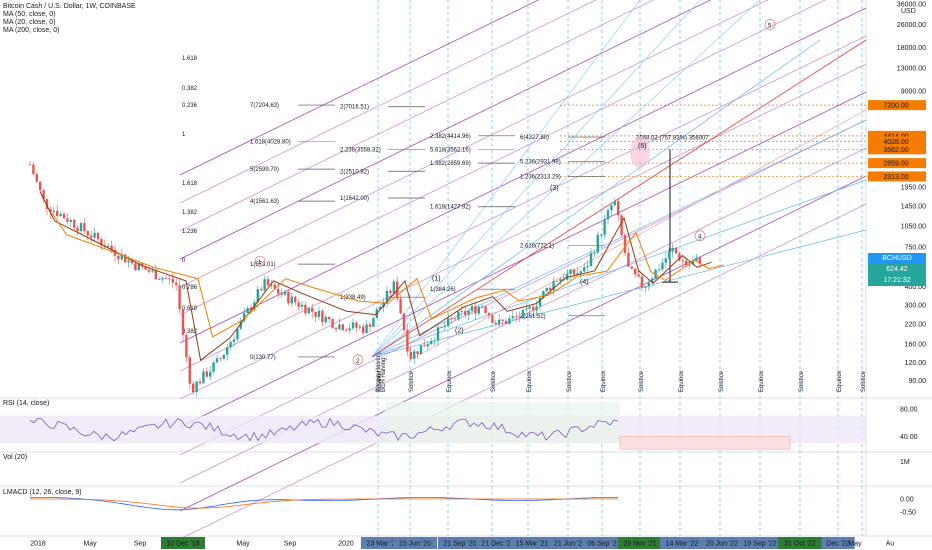 The image size is (932, 550). I want to click on macd-tick-label: -0.50, so click(908, 513).